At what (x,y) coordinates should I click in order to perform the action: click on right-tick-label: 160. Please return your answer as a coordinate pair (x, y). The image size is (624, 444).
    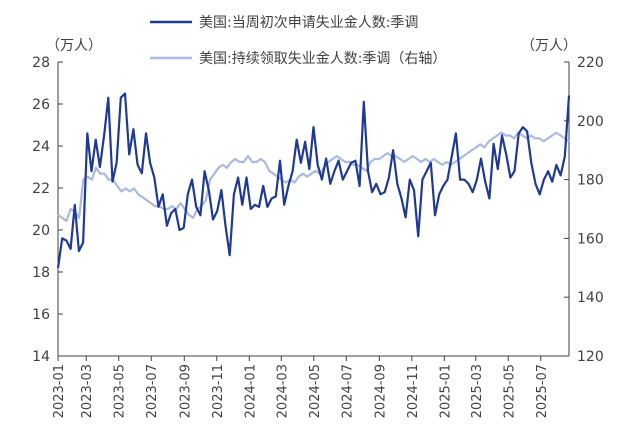
    Looking at the image, I should click on (590, 239).